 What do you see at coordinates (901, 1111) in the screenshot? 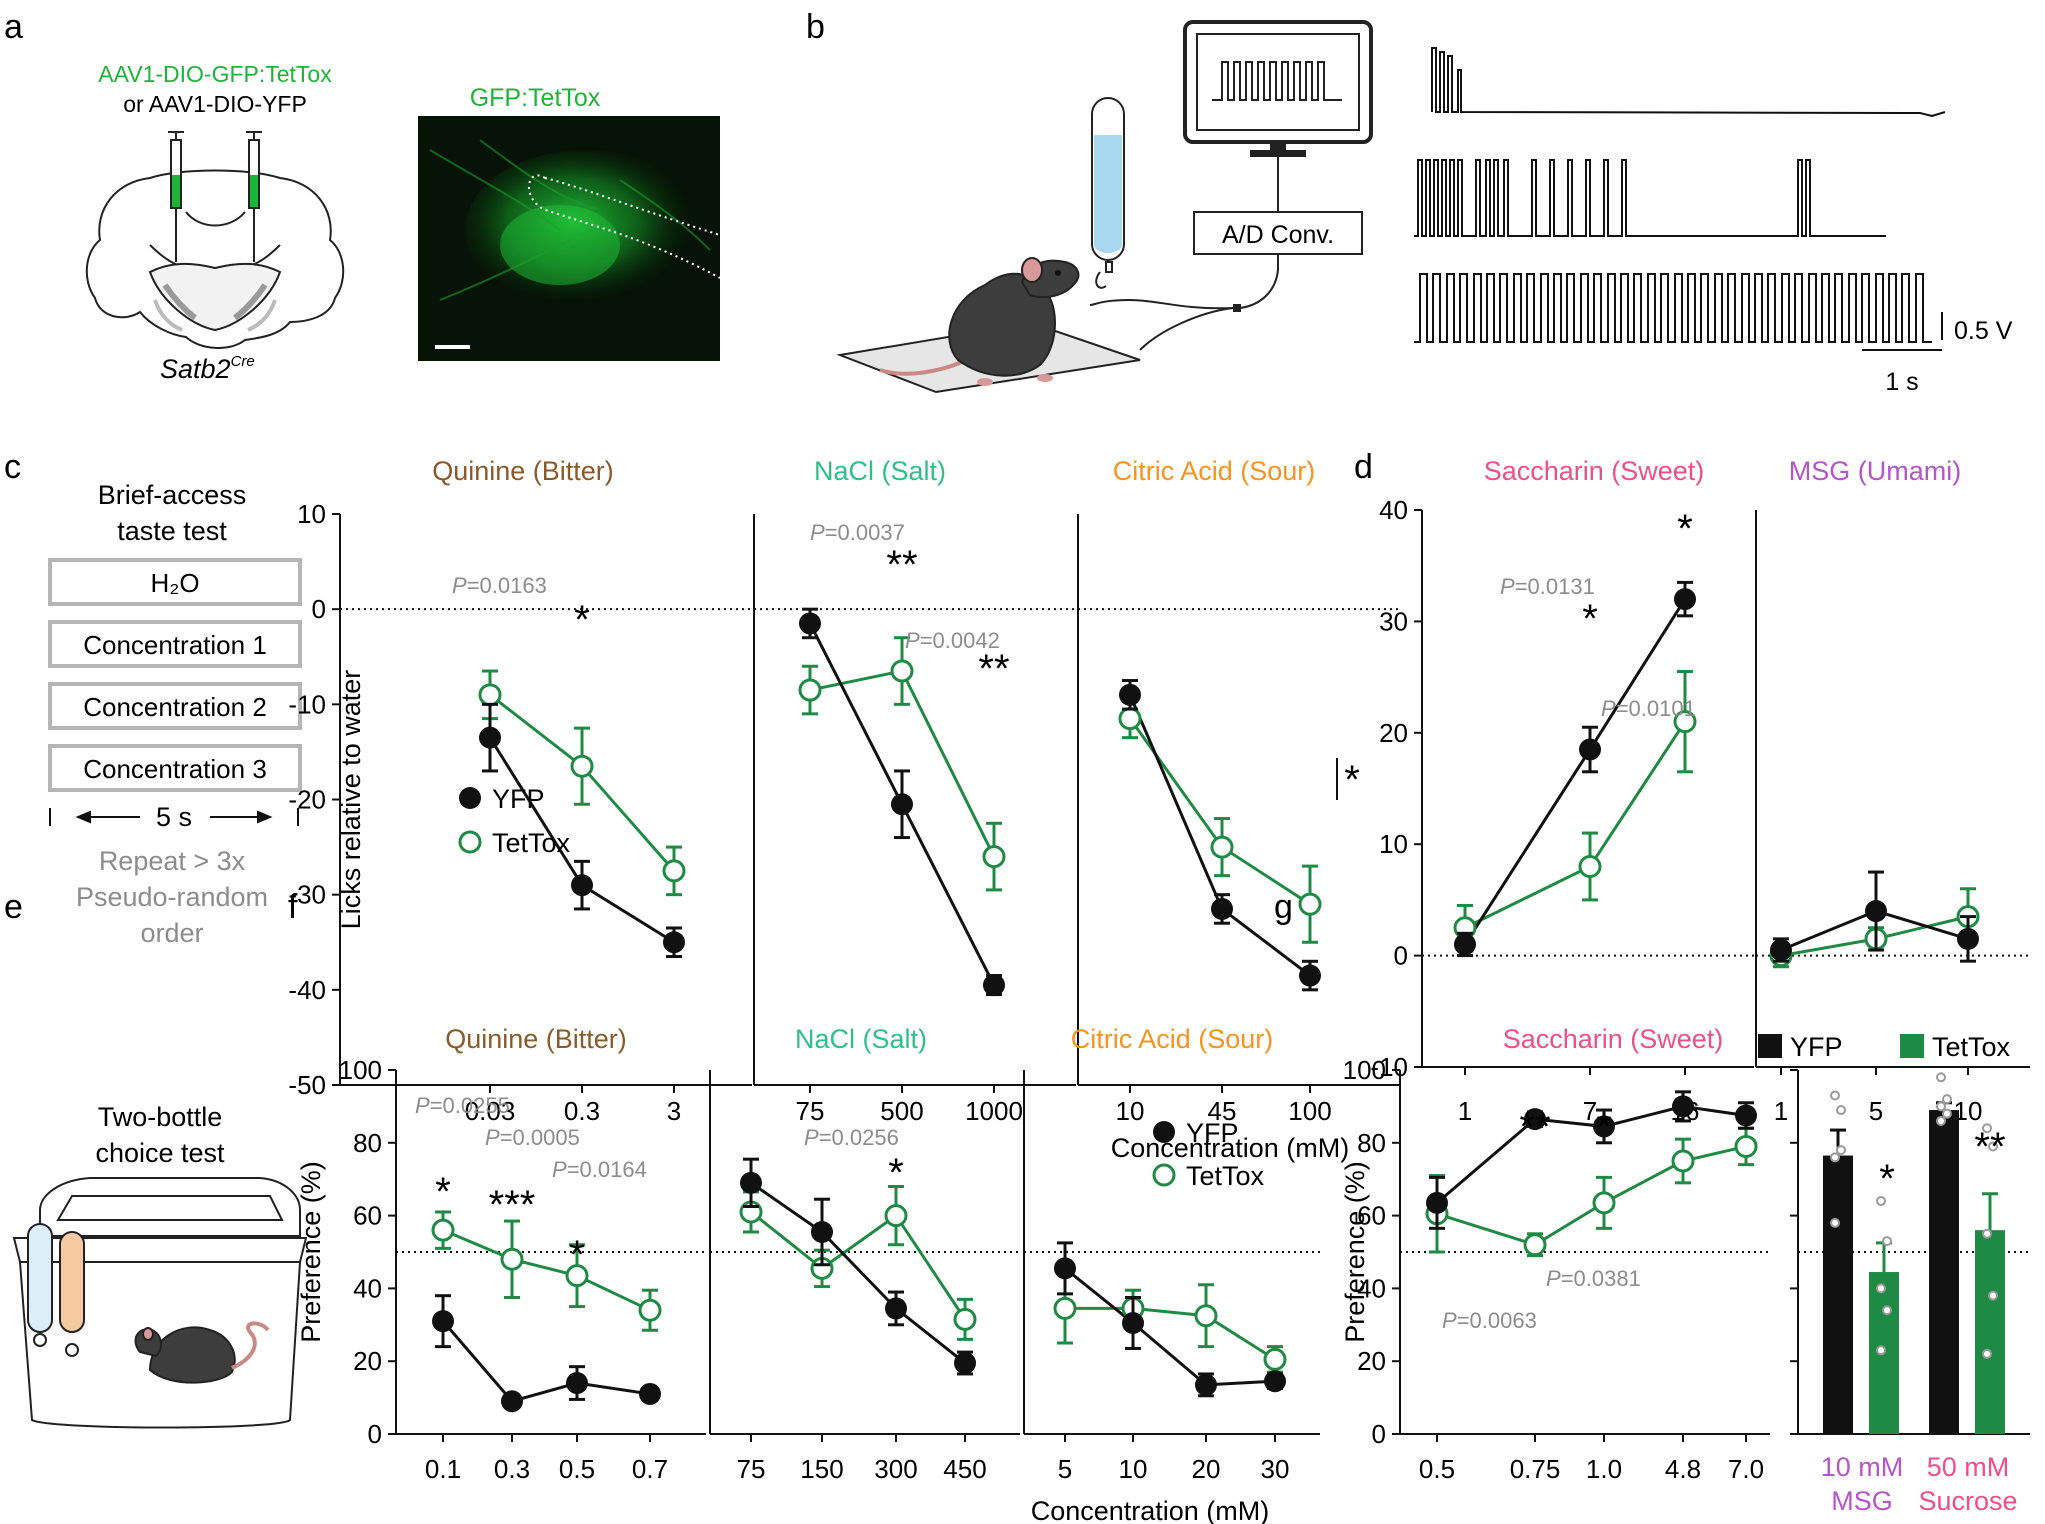
I see `x-tick-label: 500` at bounding box center [901, 1111].